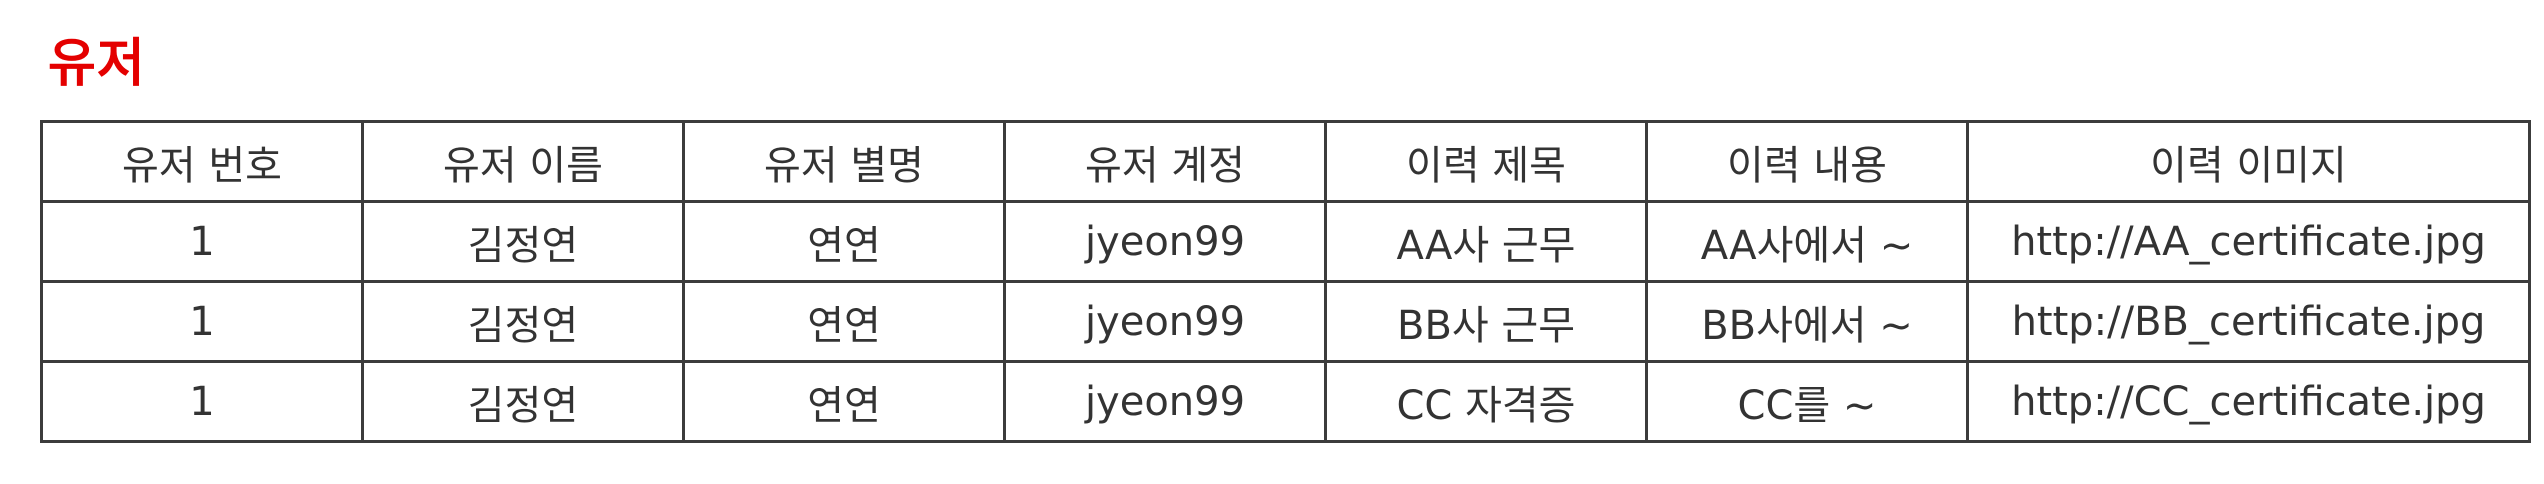 This screenshot has width=2544, height=484. Describe the element at coordinates (1807, 161) in the screenshot. I see `column-header-history-content: 이력 내용` at that location.